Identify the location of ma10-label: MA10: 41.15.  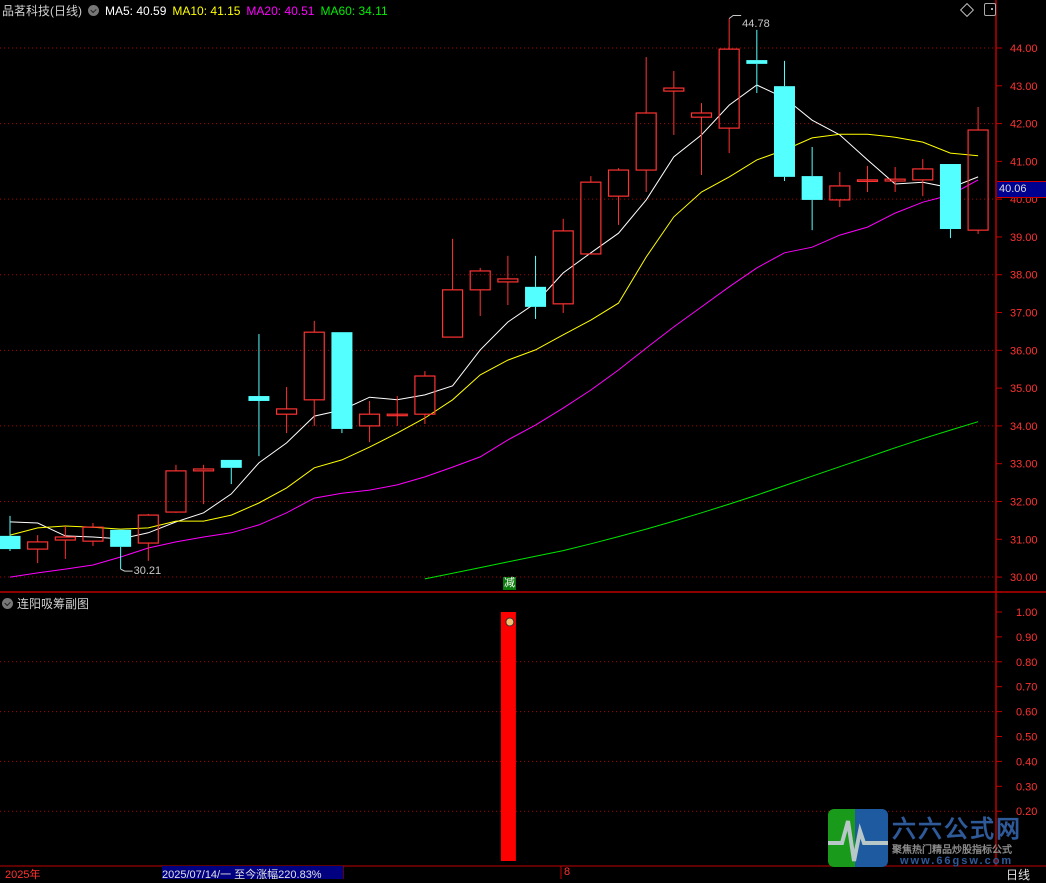
(206, 10).